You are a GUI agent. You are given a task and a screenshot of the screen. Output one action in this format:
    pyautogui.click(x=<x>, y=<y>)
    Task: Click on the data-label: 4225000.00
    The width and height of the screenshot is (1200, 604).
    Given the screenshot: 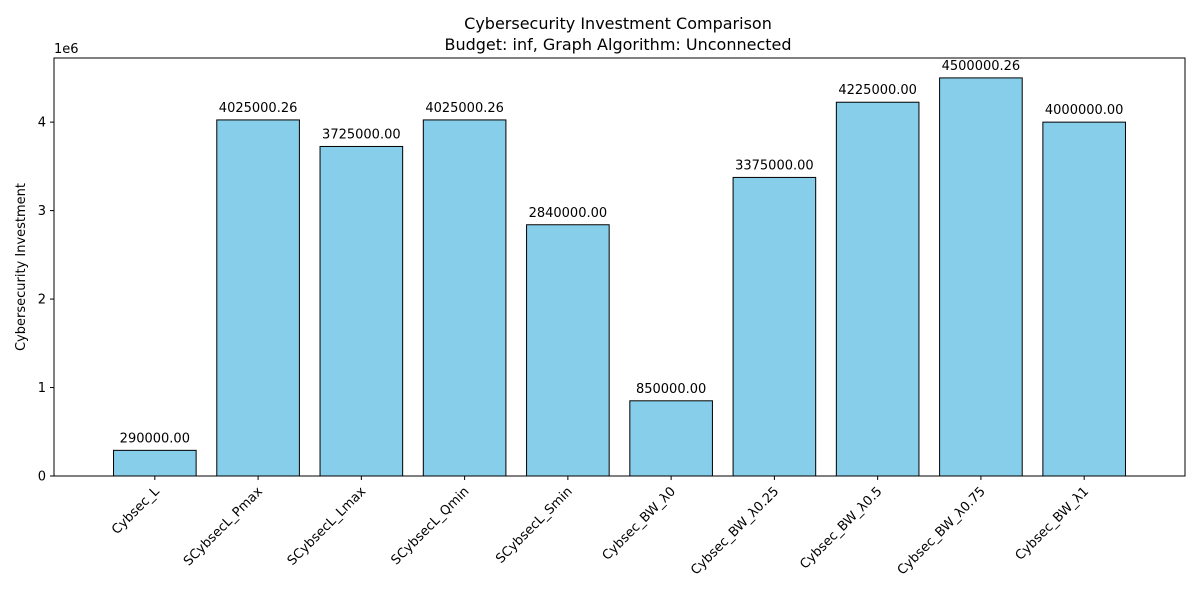 What is the action you would take?
    pyautogui.click(x=877, y=90)
    